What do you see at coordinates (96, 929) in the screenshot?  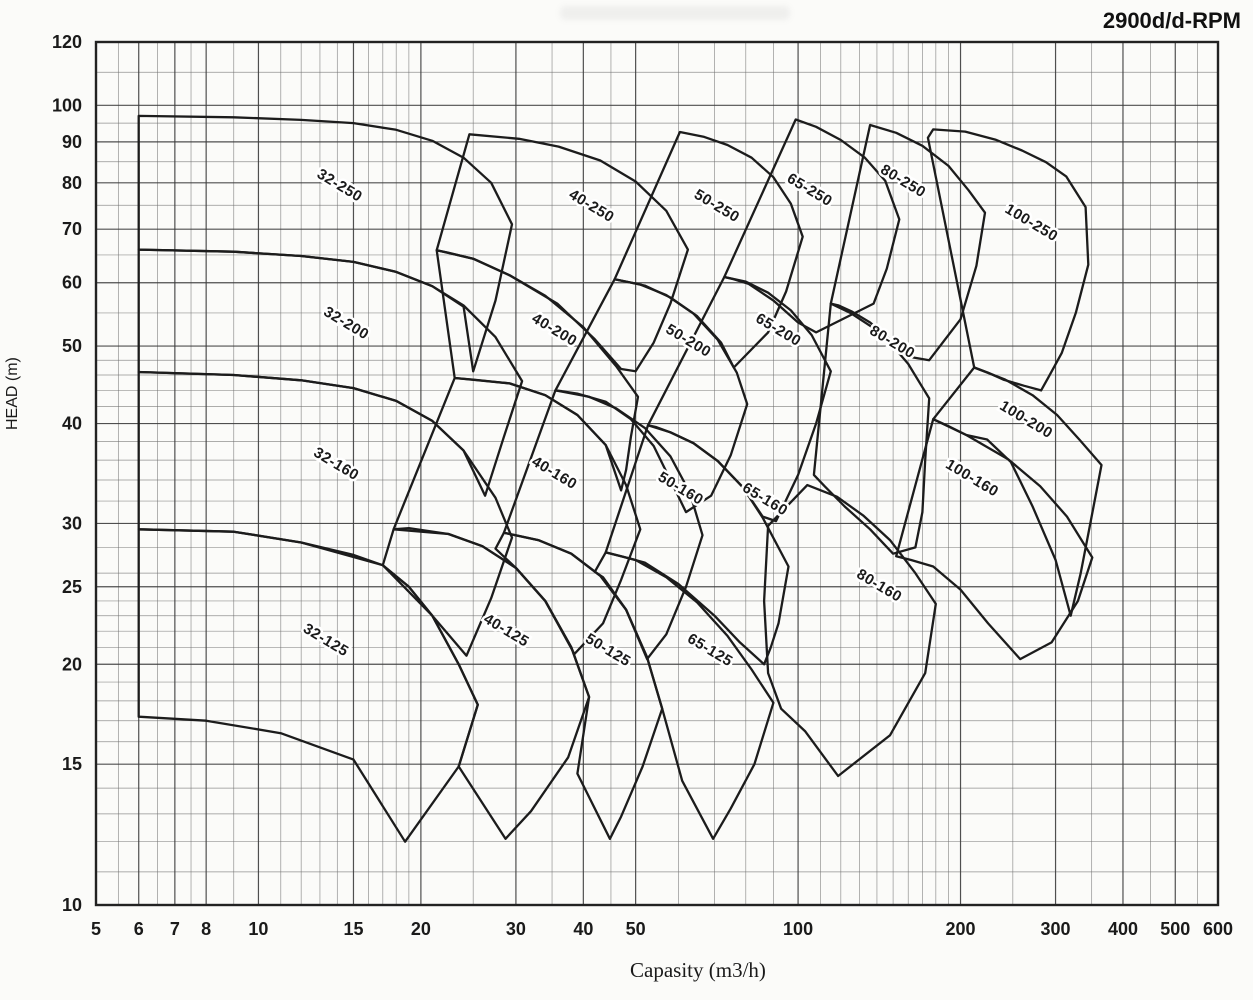 I see `x-tick-label: 5` at bounding box center [96, 929].